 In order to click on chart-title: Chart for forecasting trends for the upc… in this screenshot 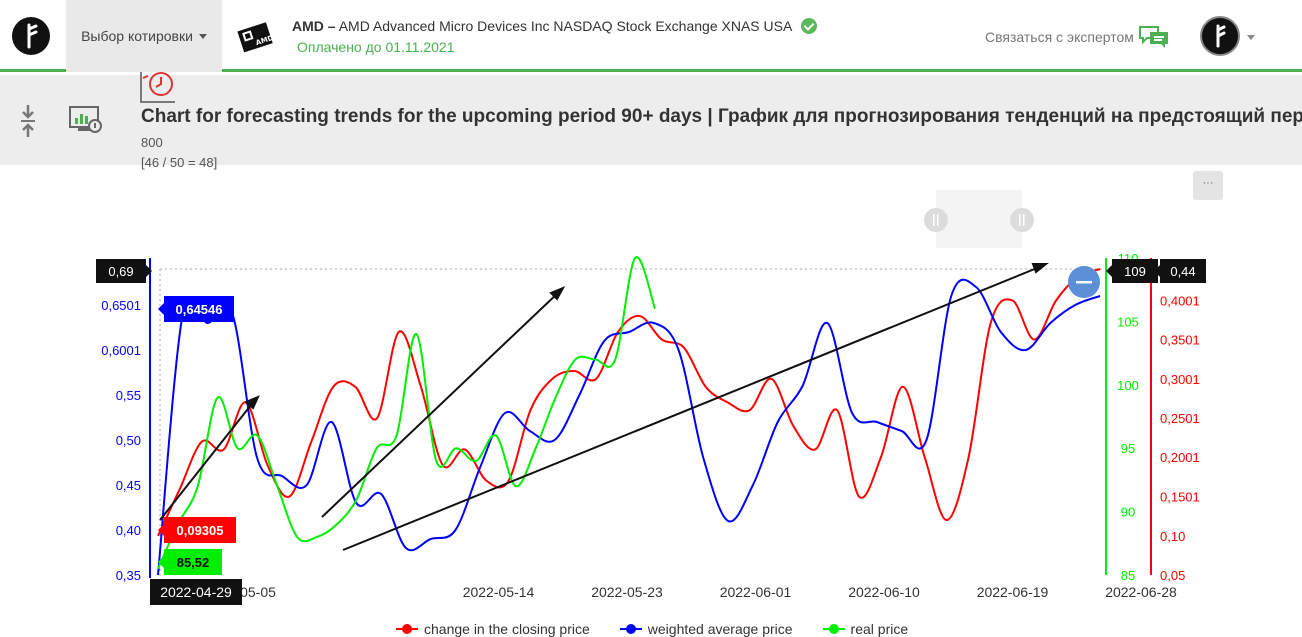, I will do `click(721, 116)`.